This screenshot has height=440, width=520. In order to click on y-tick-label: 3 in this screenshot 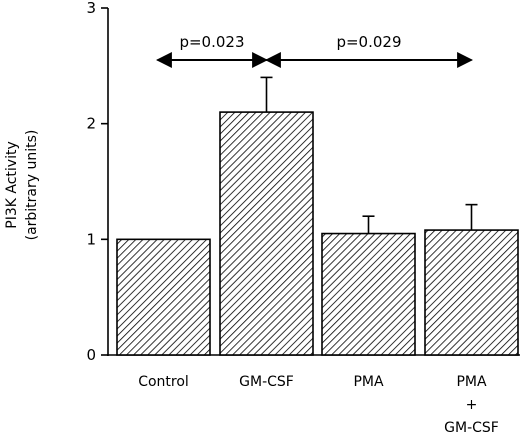, I will do `click(91, 8)`.